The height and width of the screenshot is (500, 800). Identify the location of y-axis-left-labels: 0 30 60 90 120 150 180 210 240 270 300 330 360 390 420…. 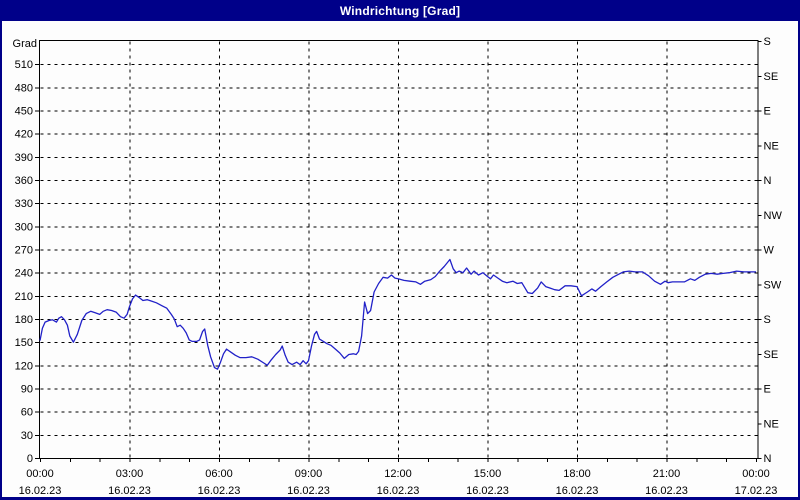
(27, 262).